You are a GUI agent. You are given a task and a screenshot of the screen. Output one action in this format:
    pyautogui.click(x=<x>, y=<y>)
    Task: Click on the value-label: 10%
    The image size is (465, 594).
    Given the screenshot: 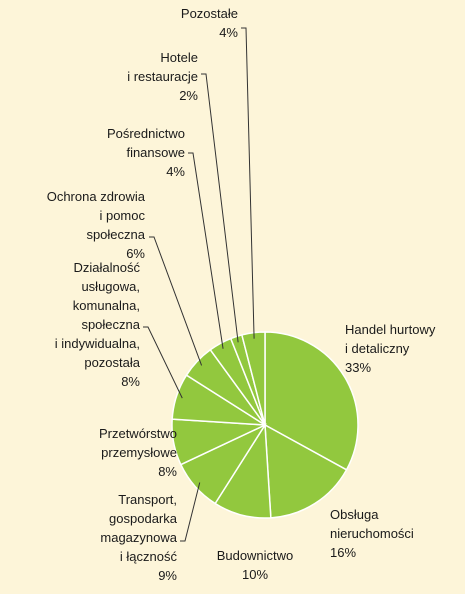 What is the action you would take?
    pyautogui.click(x=255, y=574)
    